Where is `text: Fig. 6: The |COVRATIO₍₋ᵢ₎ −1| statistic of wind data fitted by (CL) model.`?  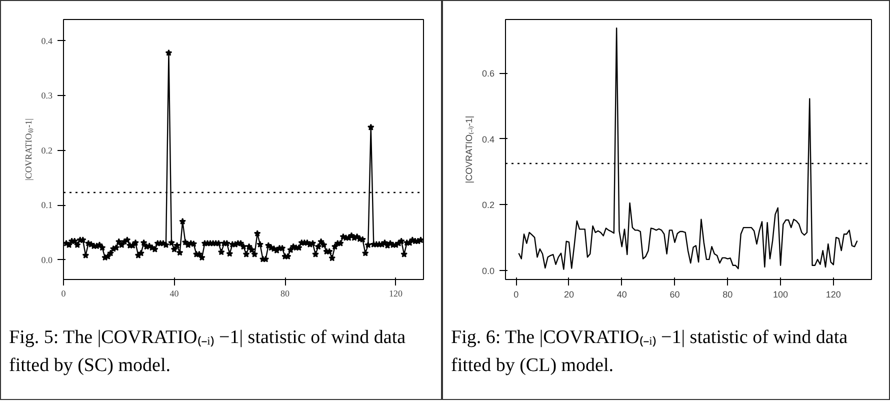 text: Fig. 6: The |COVRATIO₍₋ᵢ₎ −1| statistic of wind data fitted by (CL) model. is located at coordinates (650, 352).